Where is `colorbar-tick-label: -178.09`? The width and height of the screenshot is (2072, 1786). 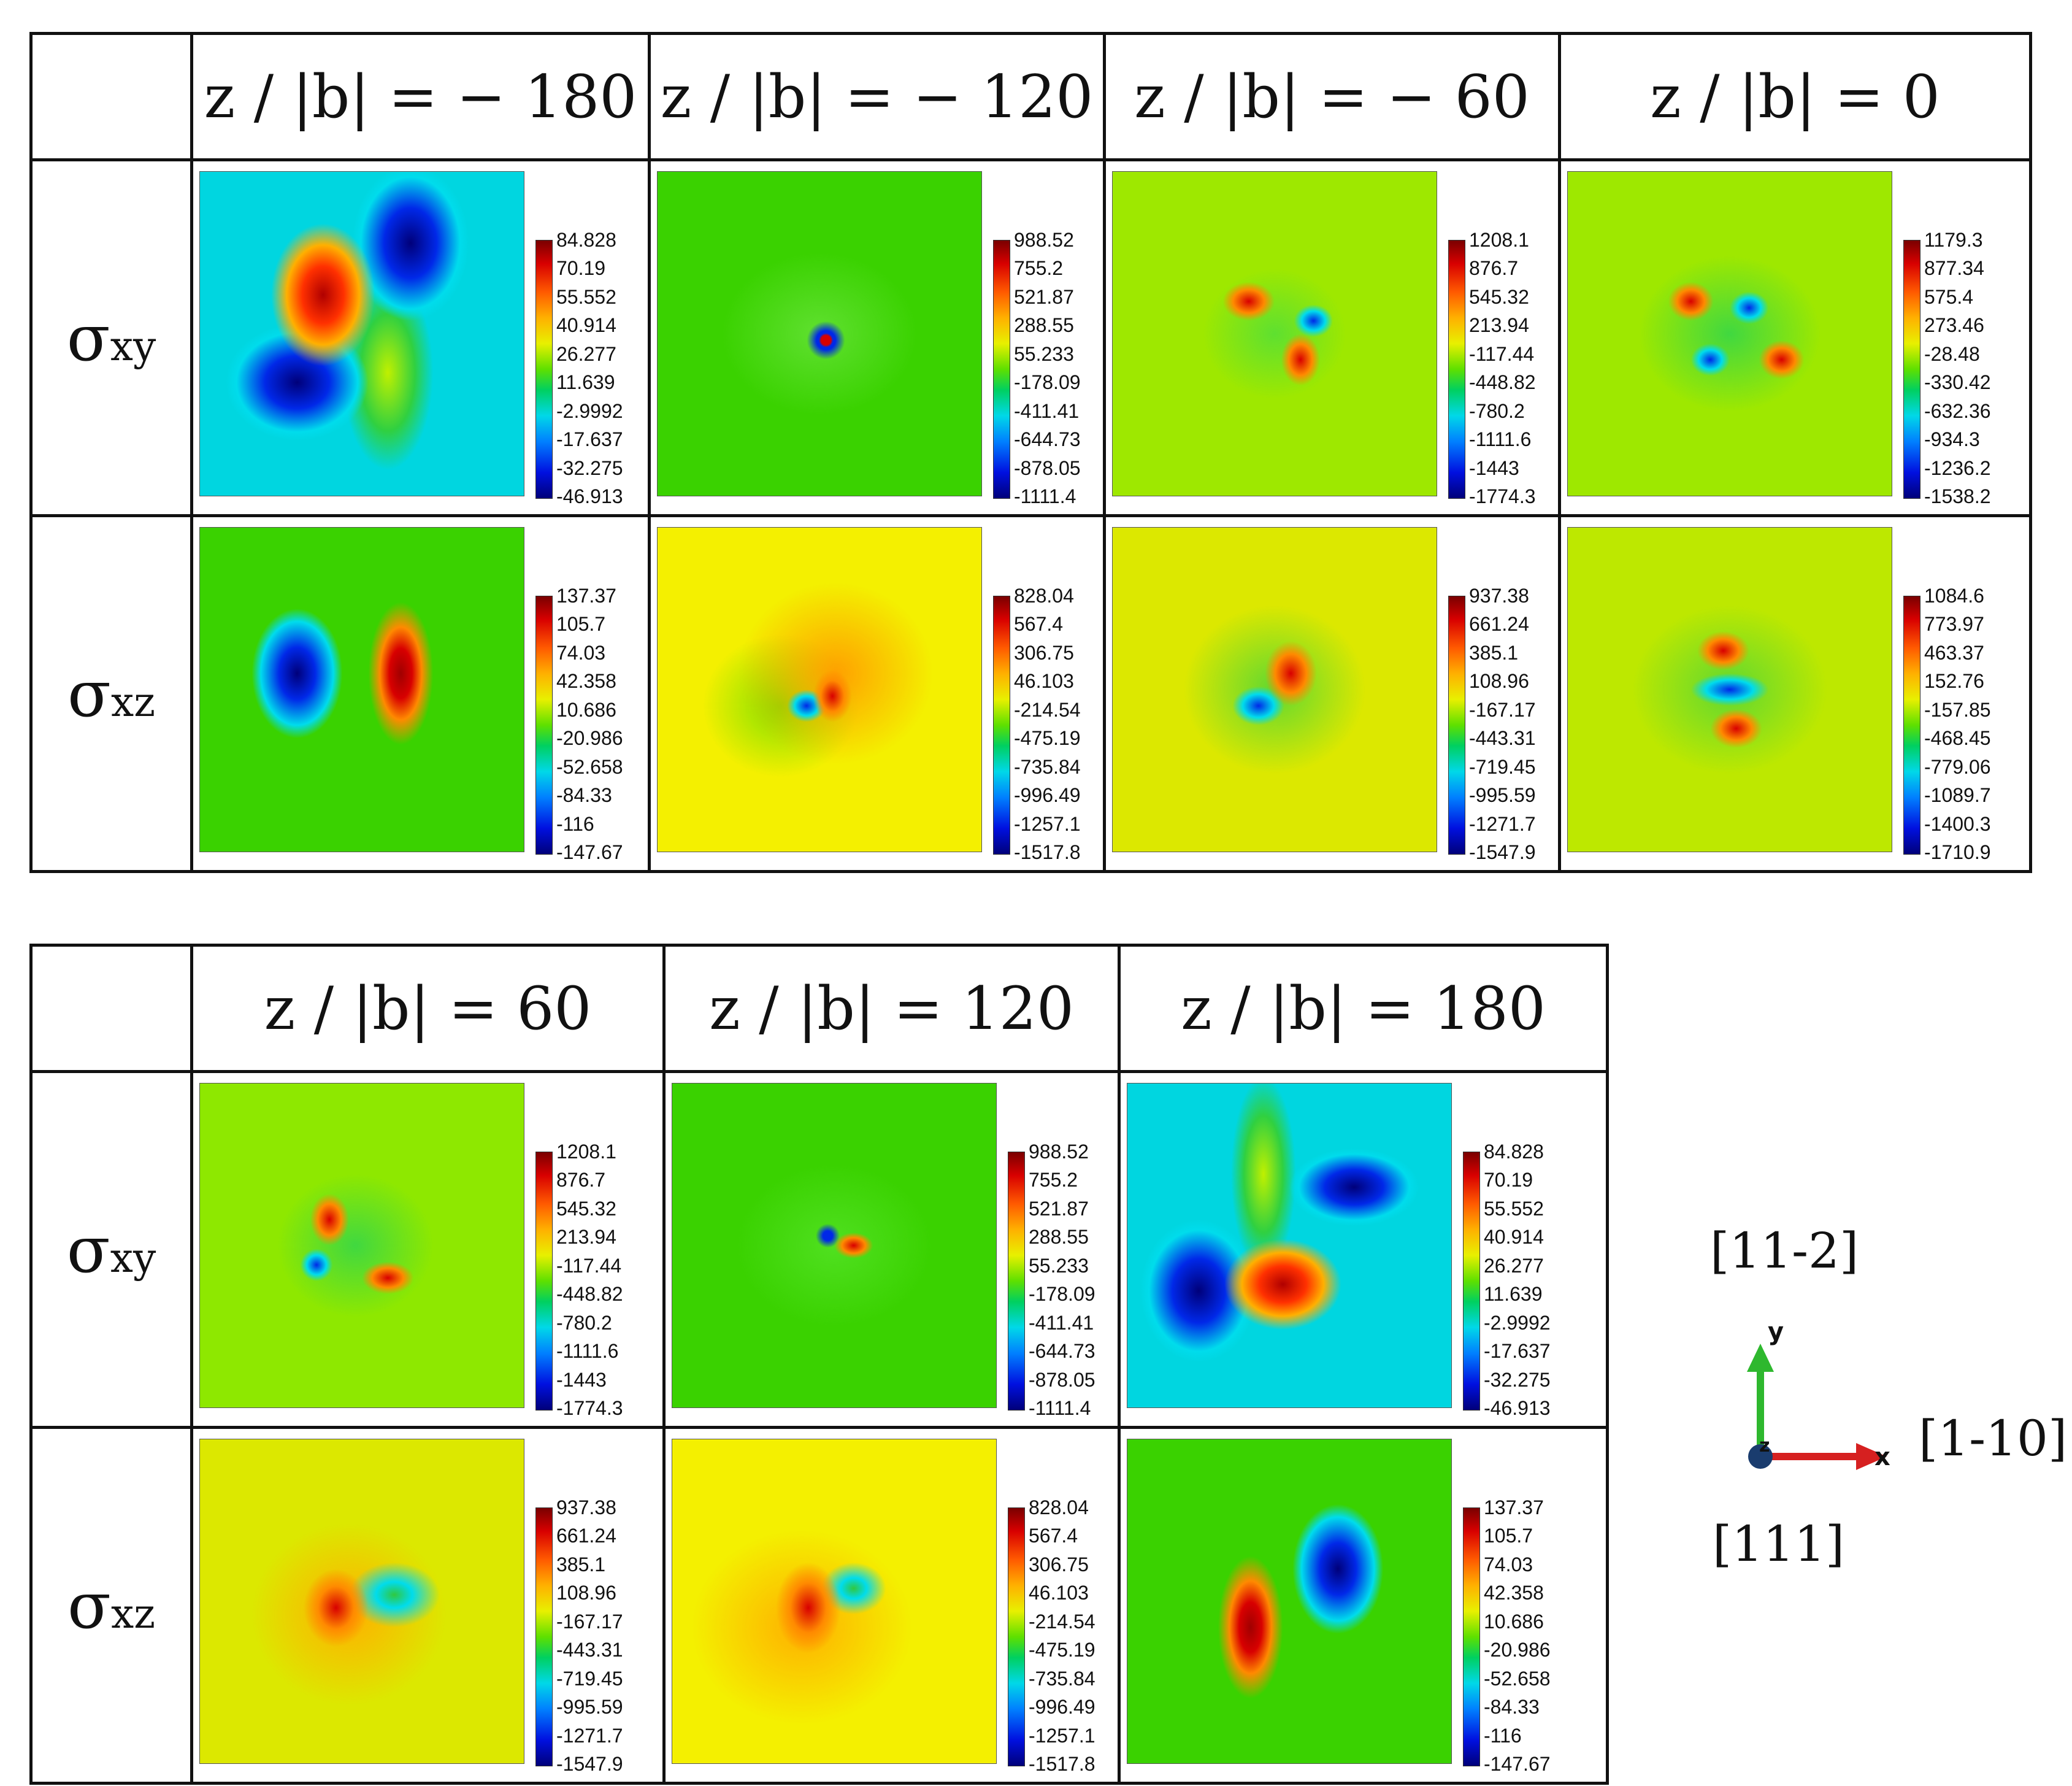 colorbar-tick-label: -178.09 is located at coordinates (1047, 383).